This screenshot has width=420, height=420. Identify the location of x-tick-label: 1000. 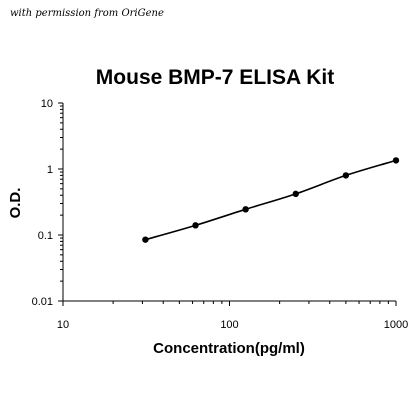
(396, 325).